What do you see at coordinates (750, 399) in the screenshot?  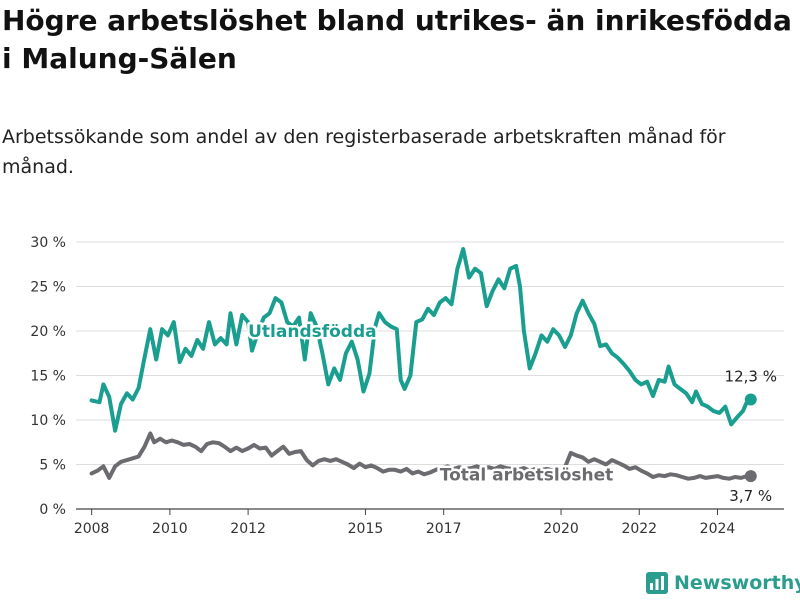 I see `end-point-utlandsfodda` at bounding box center [750, 399].